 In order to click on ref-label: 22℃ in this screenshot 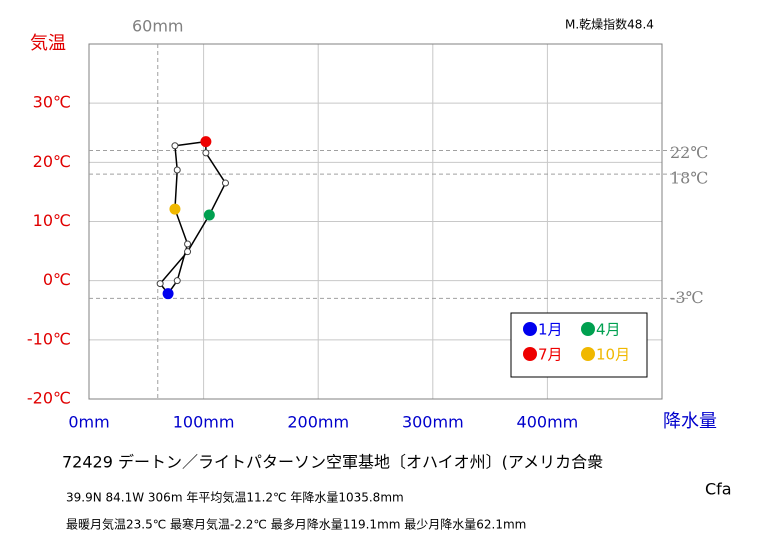, I will do `click(689, 152)`.